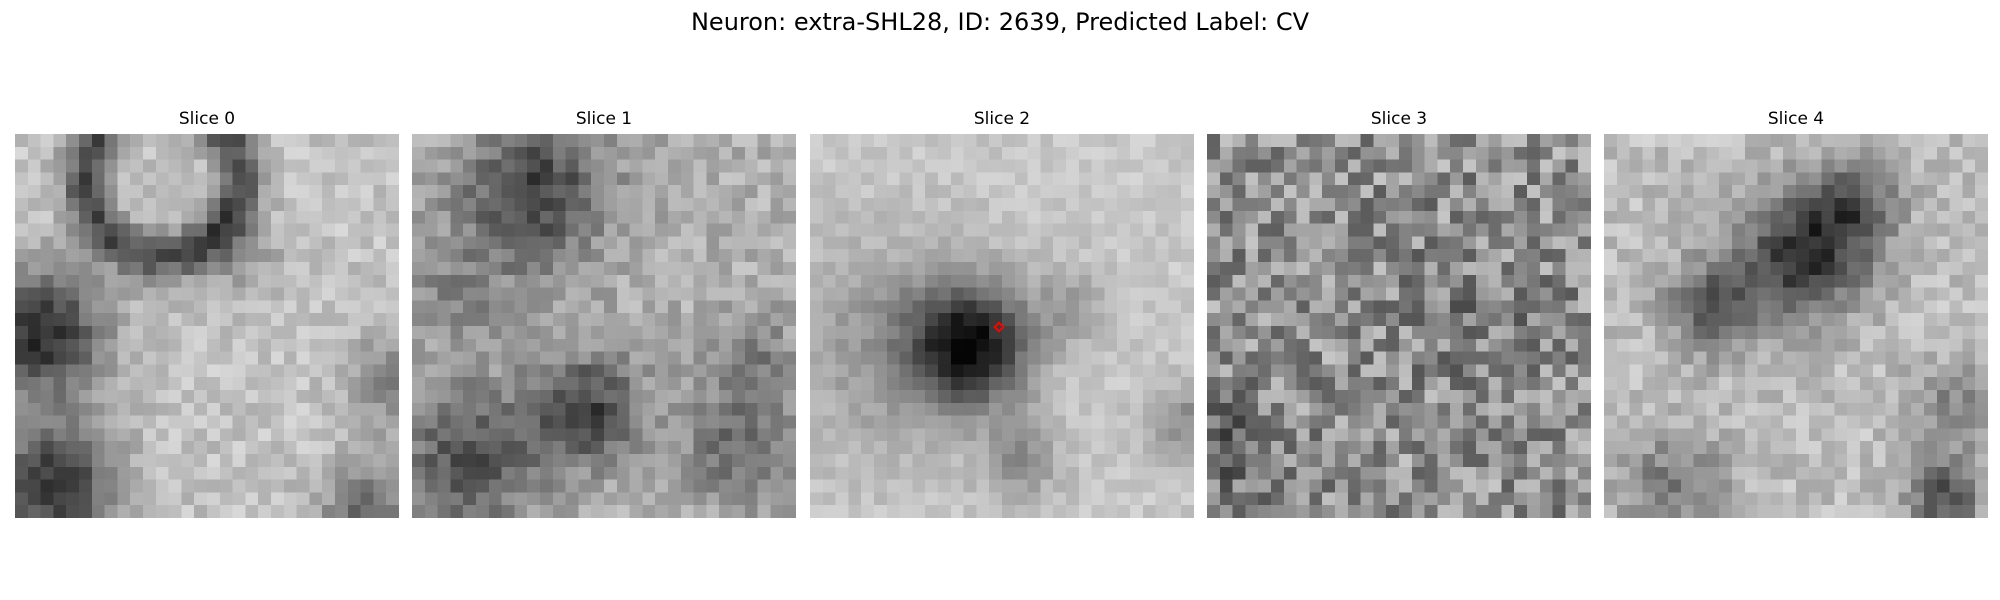 This screenshot has height=600, width=2000. Describe the element at coordinates (604, 119) in the screenshot. I see `slice-title-1: Slice 1` at that location.